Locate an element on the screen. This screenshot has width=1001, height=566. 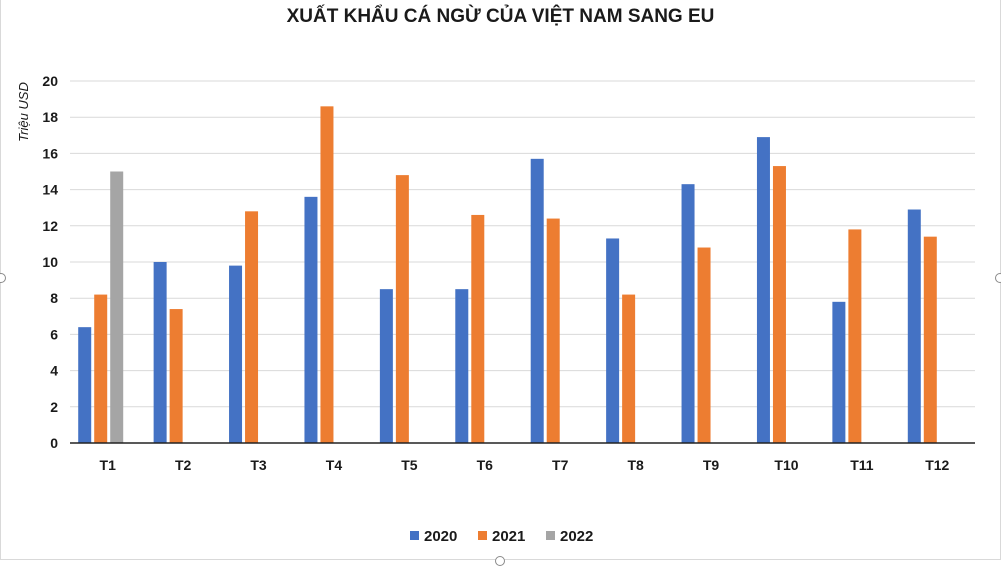
bar-2021-T4 is located at coordinates (327, 274).